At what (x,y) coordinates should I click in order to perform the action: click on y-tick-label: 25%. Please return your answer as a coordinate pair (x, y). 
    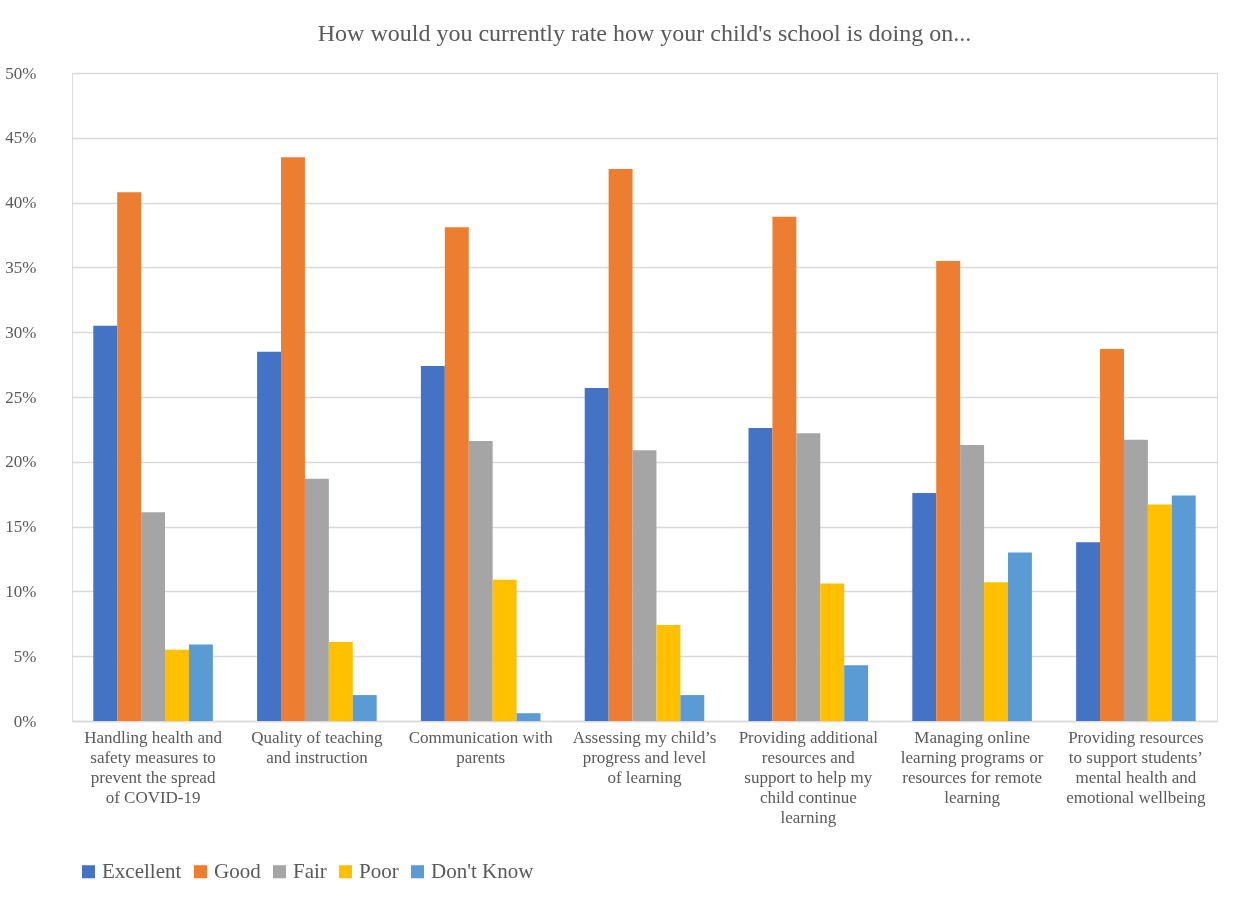
    Looking at the image, I should click on (21, 397).